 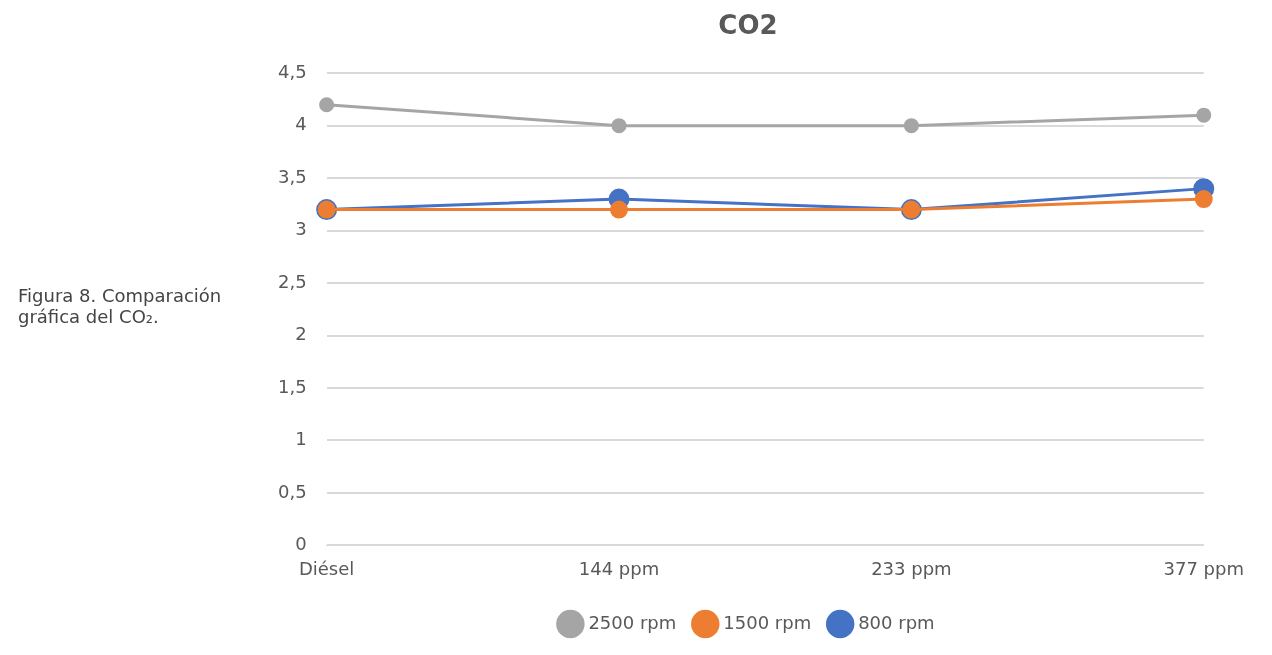 What do you see at coordinates (326, 568) in the screenshot?
I see `x-tick-label: Diésel` at bounding box center [326, 568].